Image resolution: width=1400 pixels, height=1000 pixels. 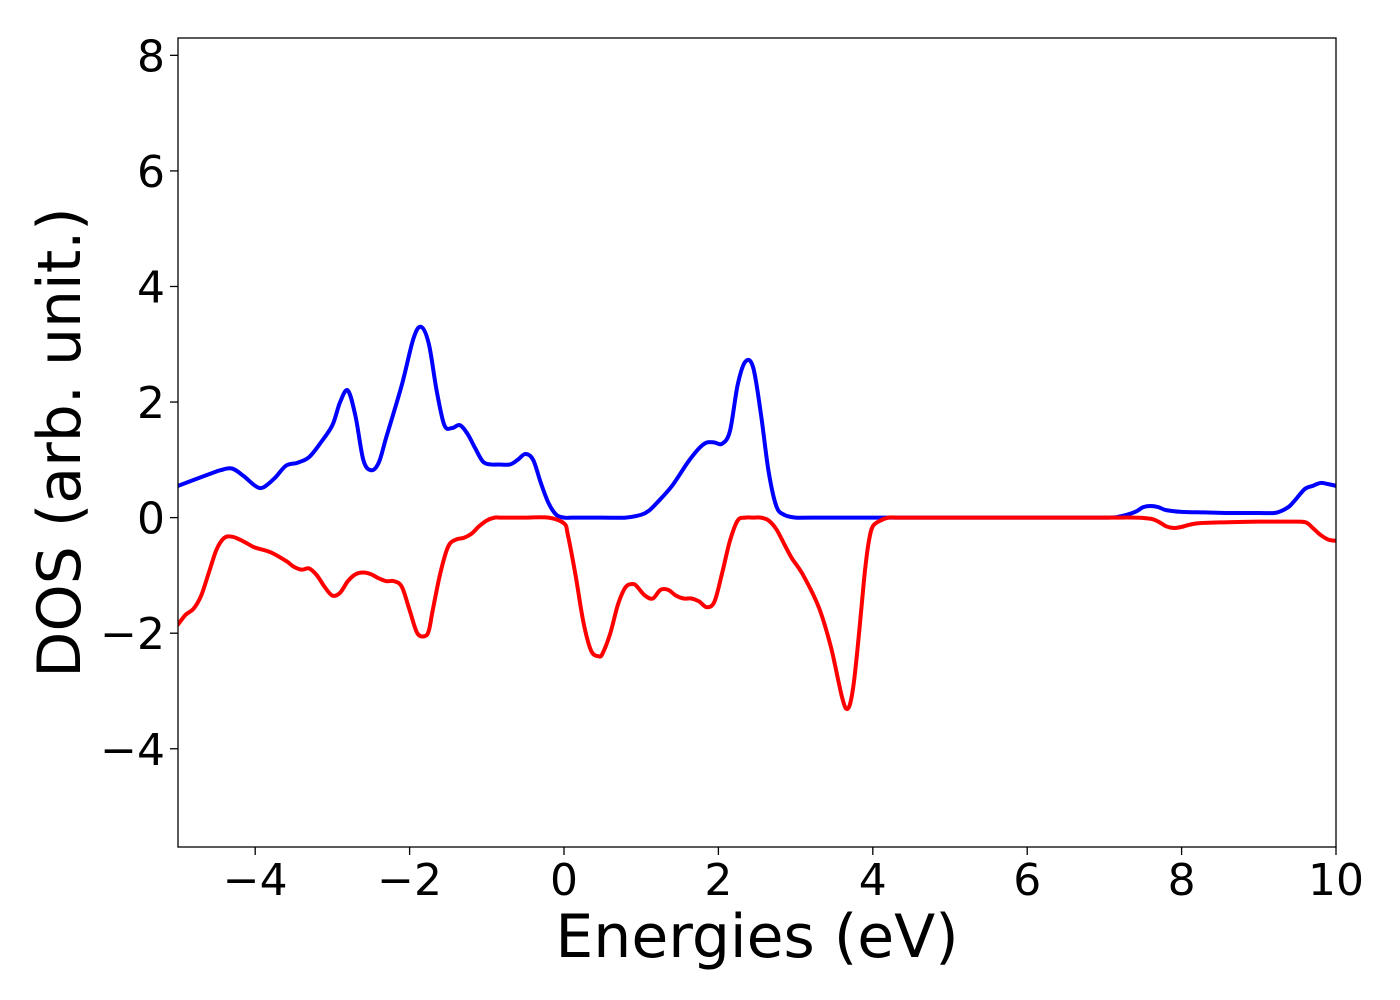 What do you see at coordinates (151, 519) in the screenshot?
I see `y-tick-label: 0` at bounding box center [151, 519].